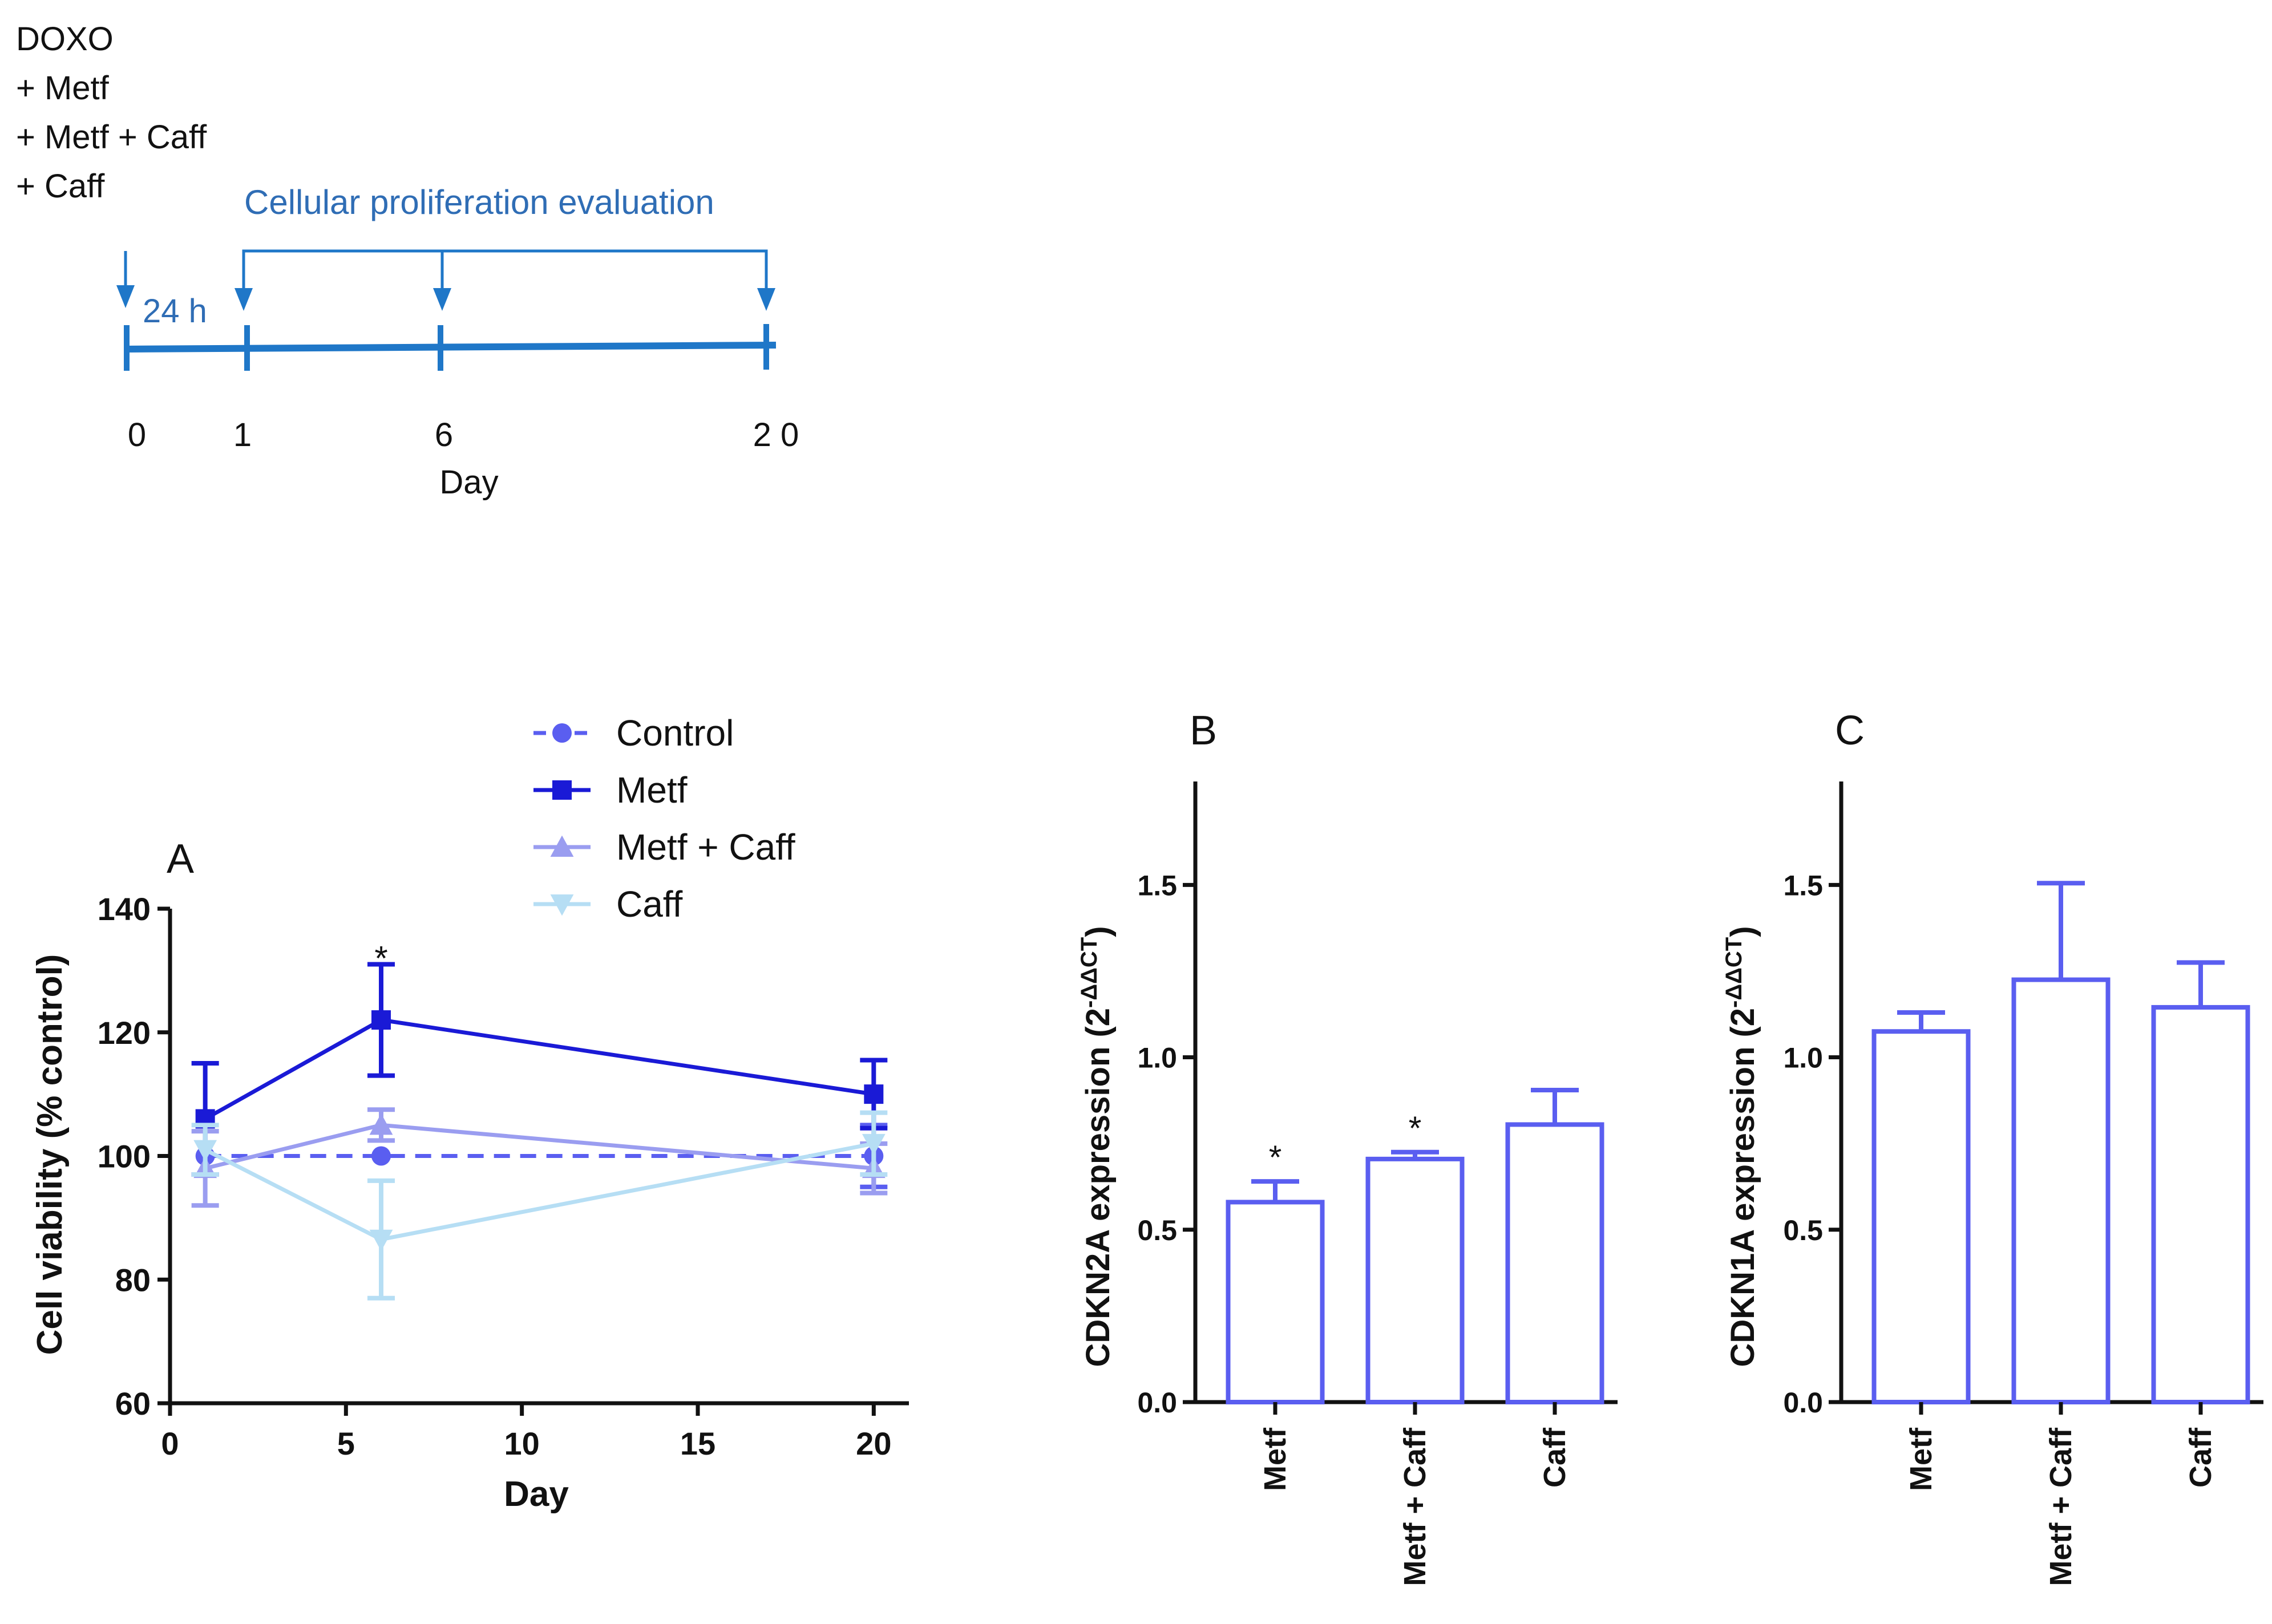  What do you see at coordinates (675, 733) in the screenshot?
I see `legend-label: Control` at bounding box center [675, 733].